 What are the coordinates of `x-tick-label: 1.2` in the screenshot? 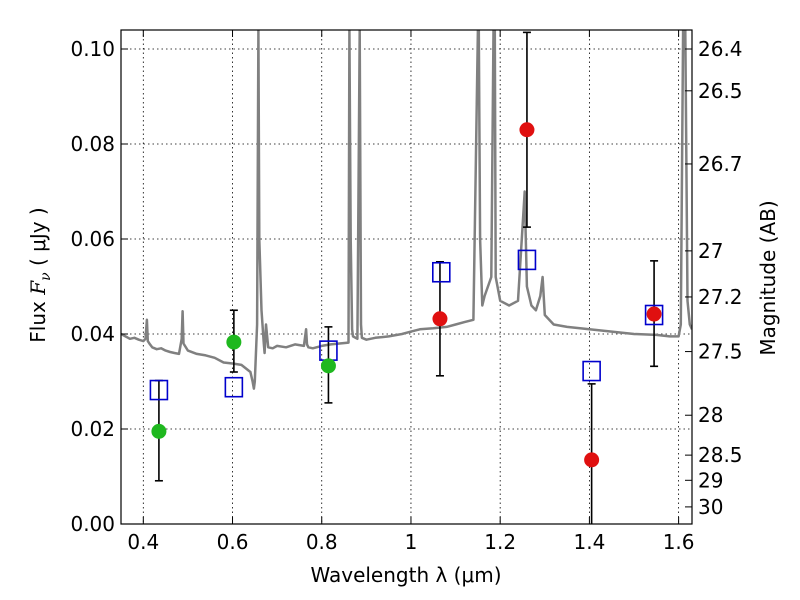 It's located at (500, 542).